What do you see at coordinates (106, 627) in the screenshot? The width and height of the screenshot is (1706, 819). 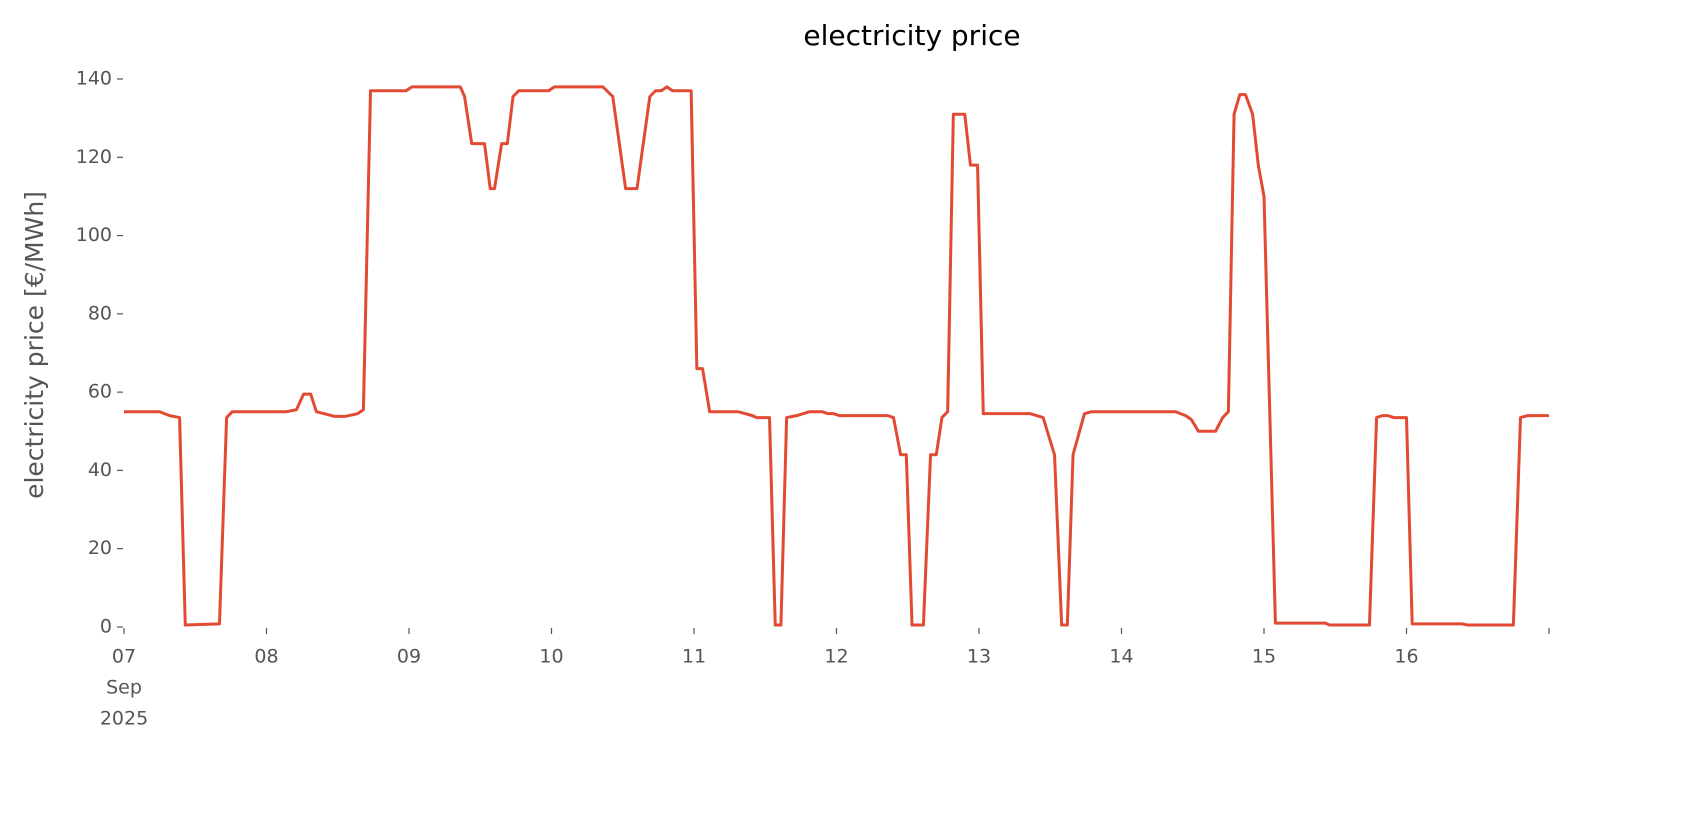 I see `y-tick-label: 0` at bounding box center [106, 627].